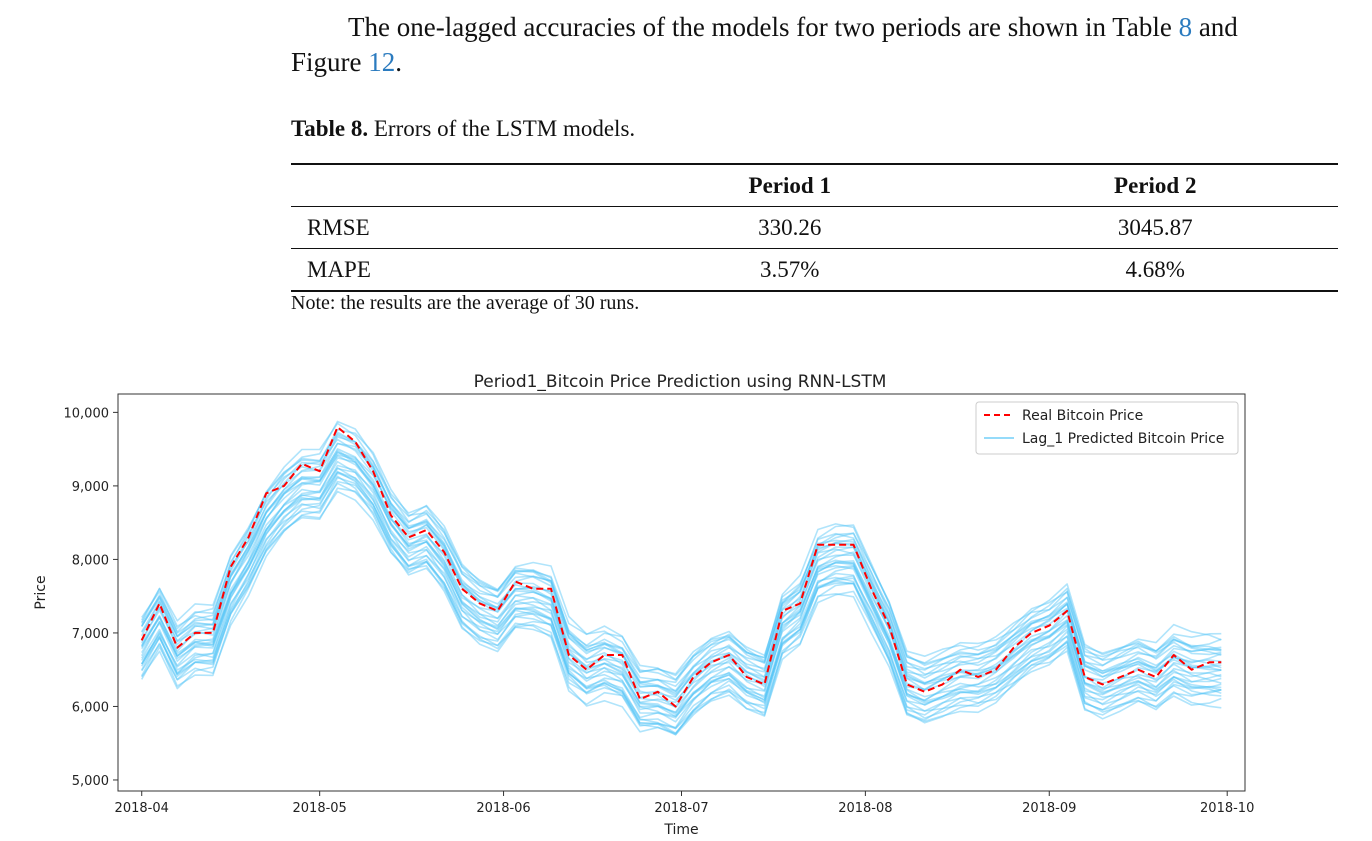  I want to click on paragraph-line-2: Figure 12., so click(816, 62).